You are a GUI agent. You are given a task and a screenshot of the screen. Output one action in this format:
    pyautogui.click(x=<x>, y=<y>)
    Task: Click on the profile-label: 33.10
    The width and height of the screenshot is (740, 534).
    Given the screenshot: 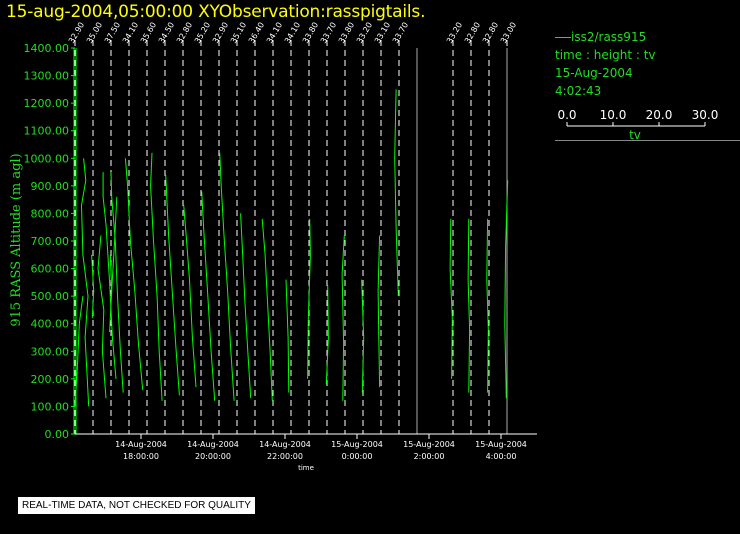 What is the action you would take?
    pyautogui.click(x=382, y=33)
    